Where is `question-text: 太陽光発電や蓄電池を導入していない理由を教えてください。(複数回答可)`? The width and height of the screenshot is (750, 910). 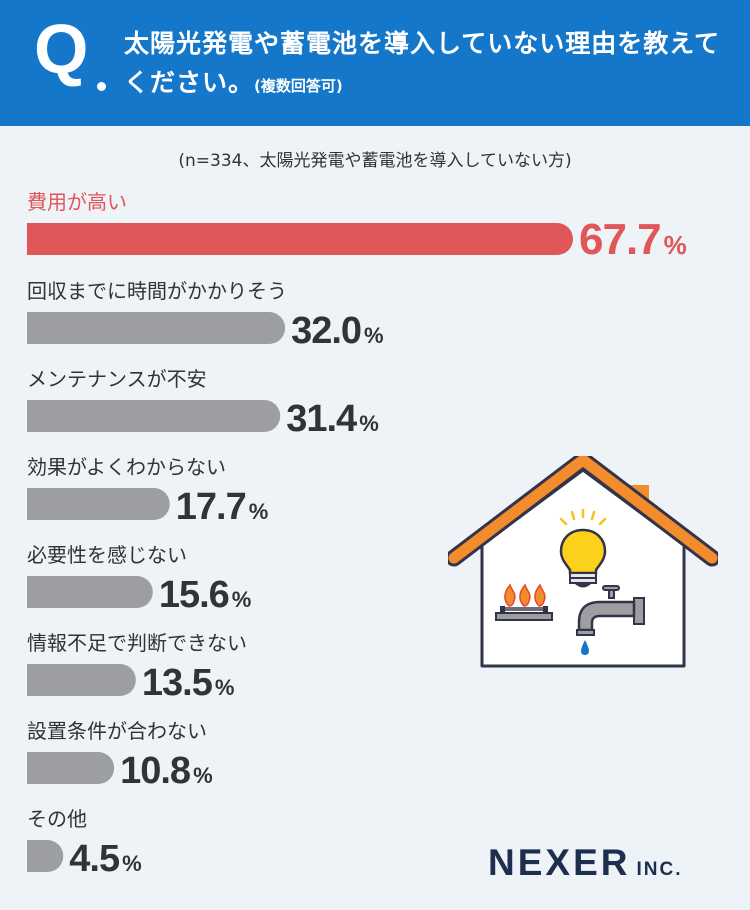
question-text: 太陽光発電や蓄電池を導入していない理由を教えてください。(複数回答可) is located at coordinates (429, 65).